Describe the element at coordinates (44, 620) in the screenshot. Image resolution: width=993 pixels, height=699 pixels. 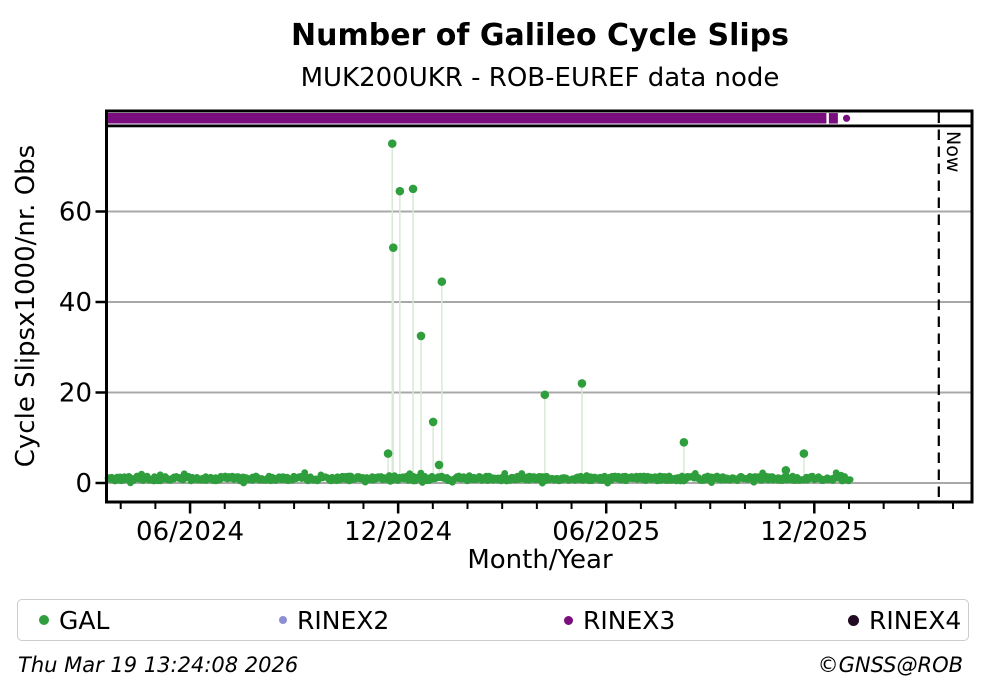
I see `gal-marker-icon` at that location.